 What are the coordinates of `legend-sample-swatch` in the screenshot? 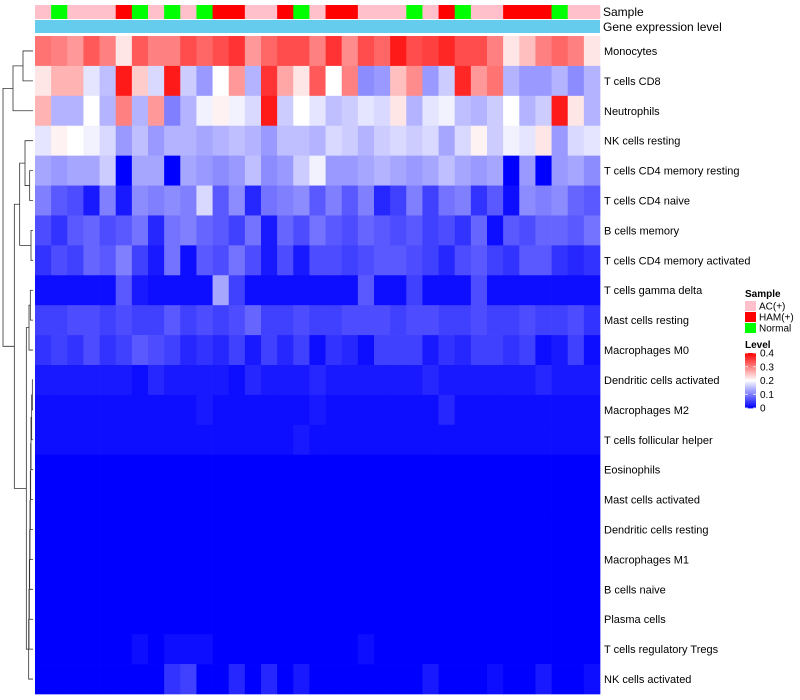 It's located at (750, 317).